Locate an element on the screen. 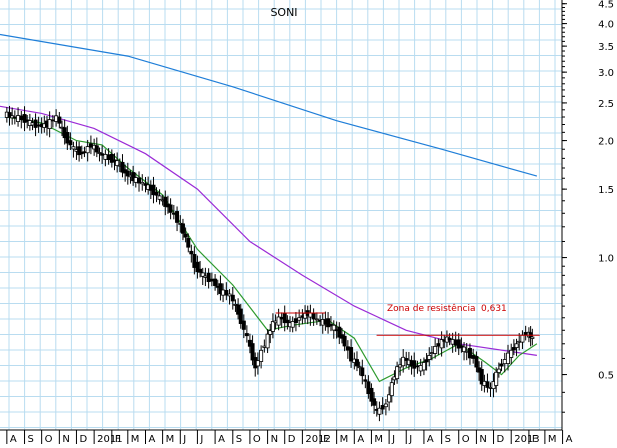 The image size is (617, 448). y-tick-label: 3.5 is located at coordinates (606, 47).